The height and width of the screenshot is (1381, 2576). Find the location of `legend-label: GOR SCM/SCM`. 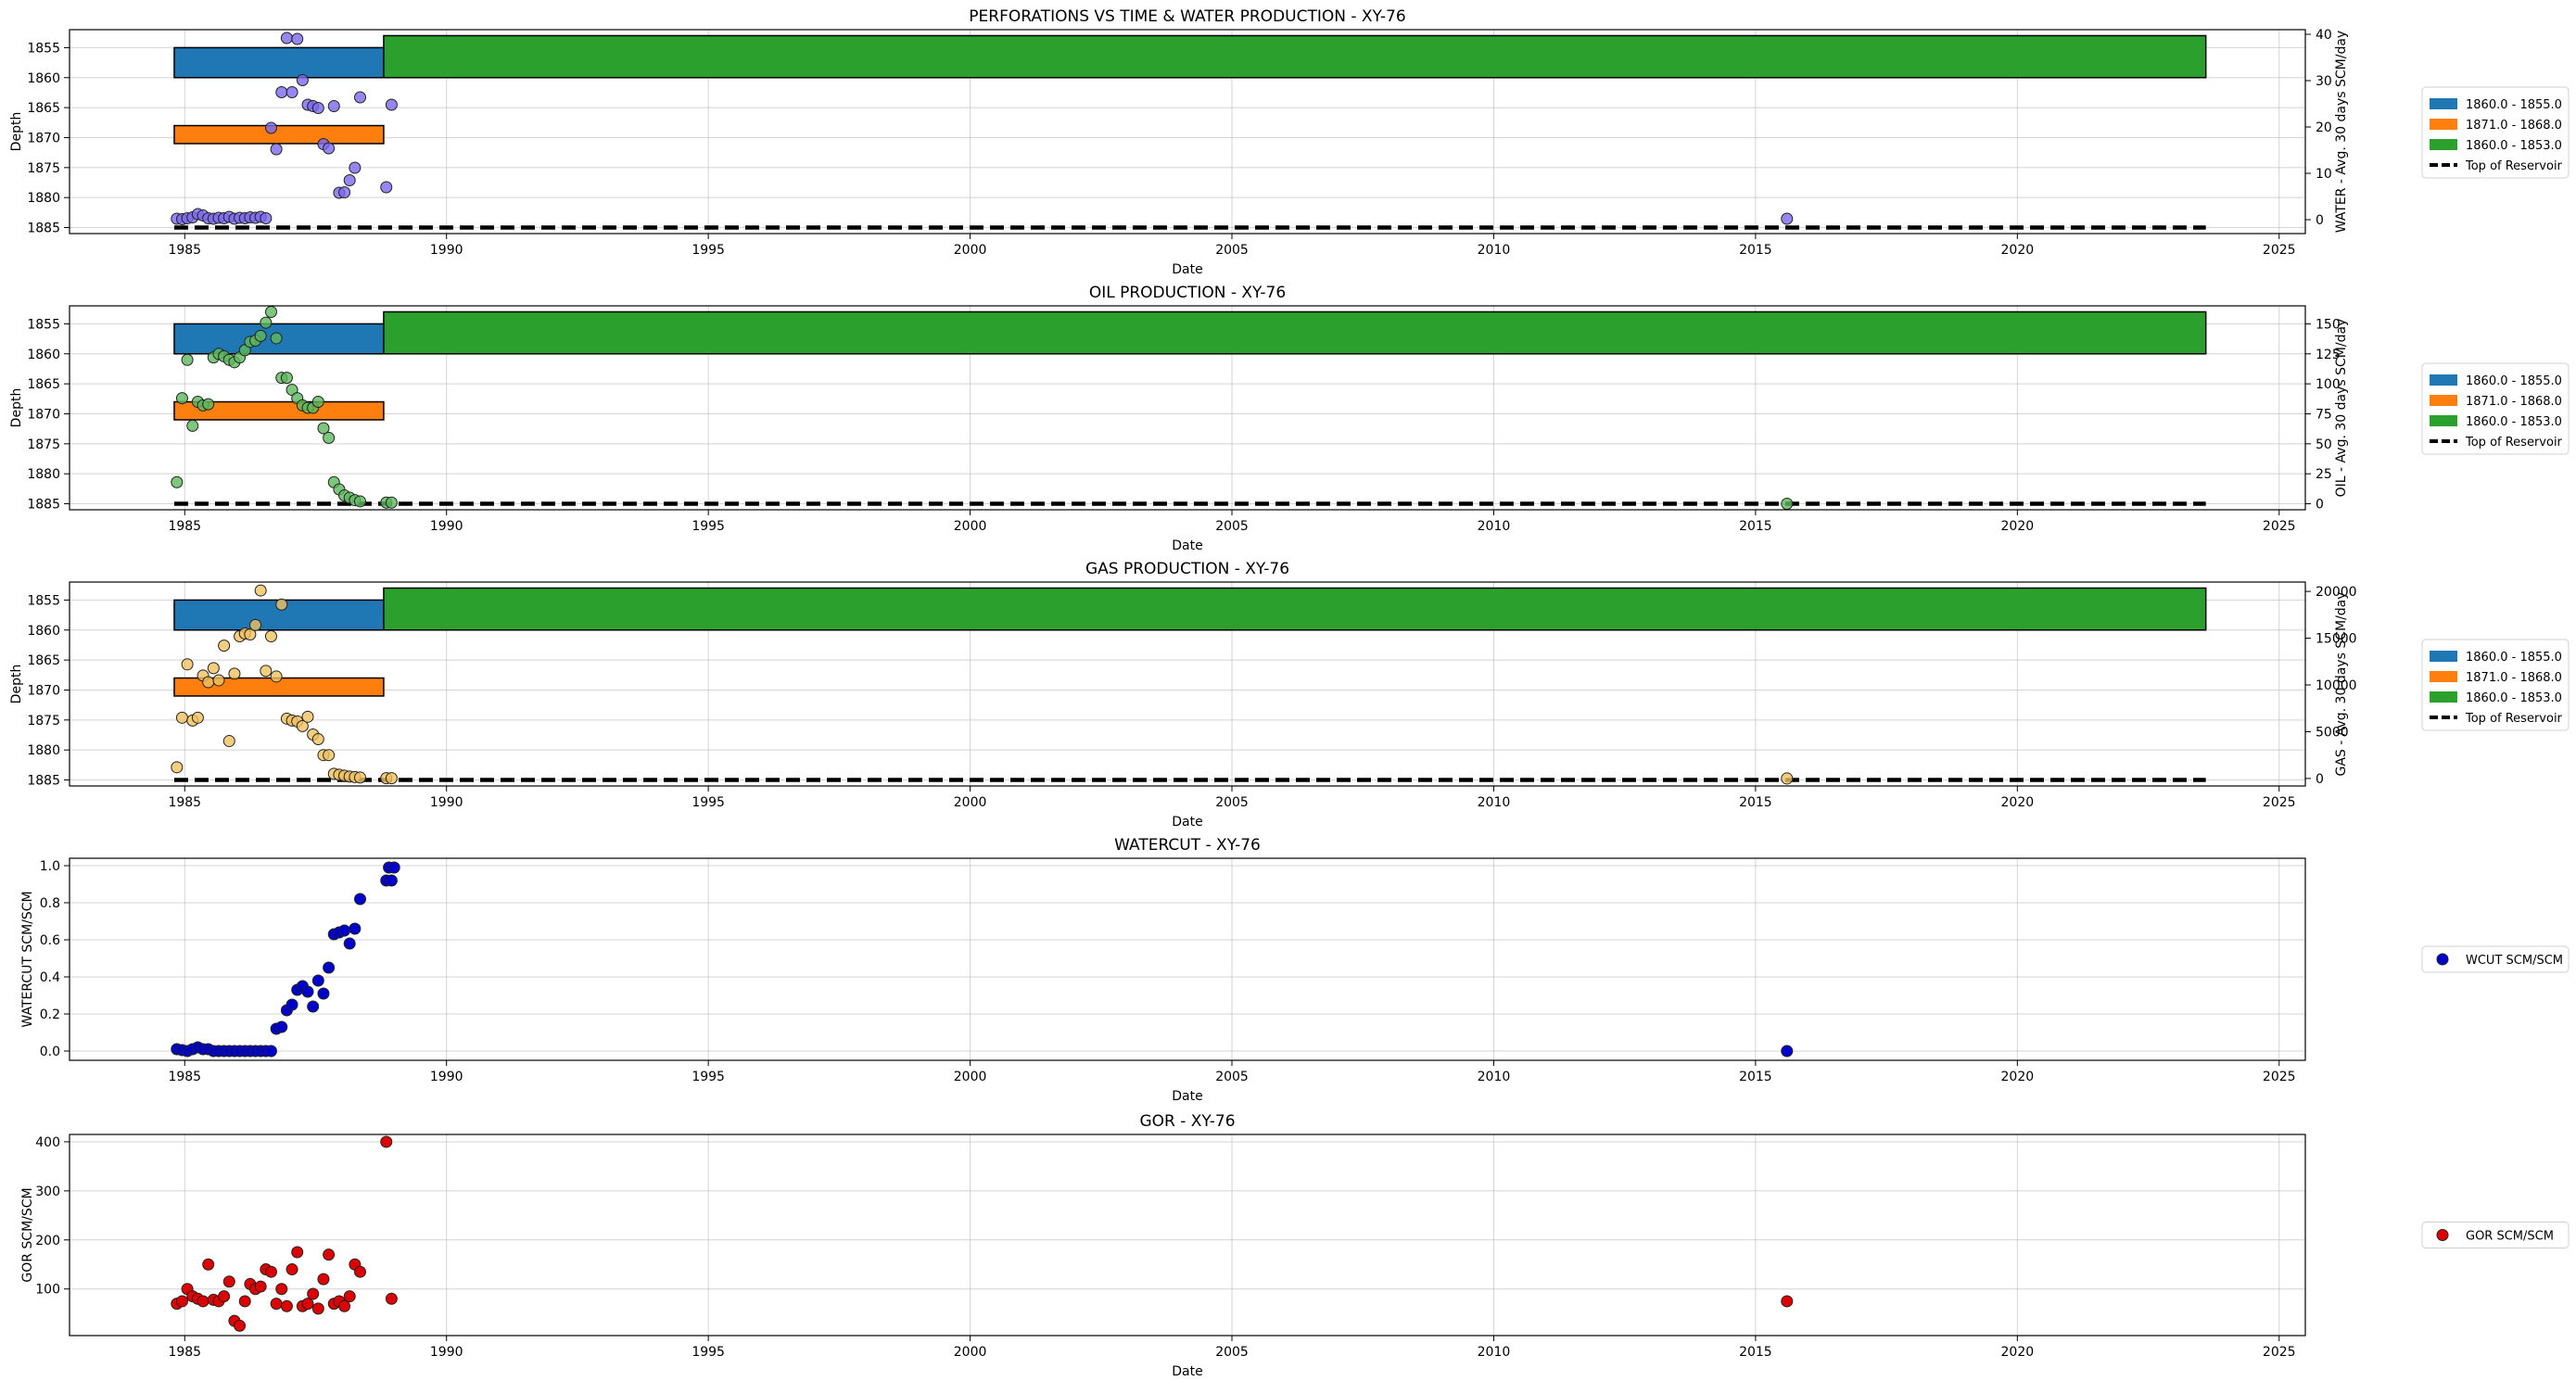

legend-label: GOR SCM/SCM is located at coordinates (2510, 1237).